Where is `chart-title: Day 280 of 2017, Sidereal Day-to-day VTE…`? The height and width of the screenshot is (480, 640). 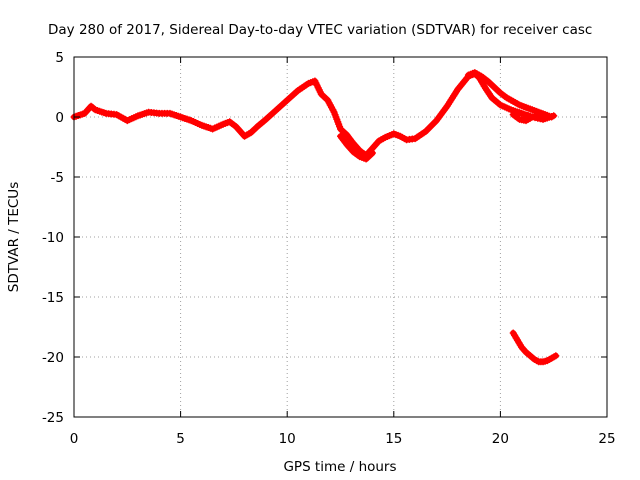
chart-title: Day 280 of 2017, Sidereal Day-to-day VTE… is located at coordinates (320, 30).